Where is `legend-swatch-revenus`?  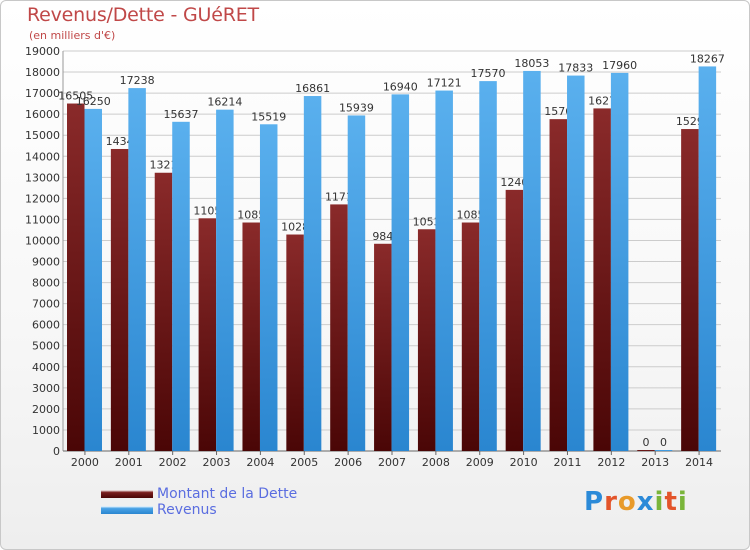 legend-swatch-revenus is located at coordinates (127, 510).